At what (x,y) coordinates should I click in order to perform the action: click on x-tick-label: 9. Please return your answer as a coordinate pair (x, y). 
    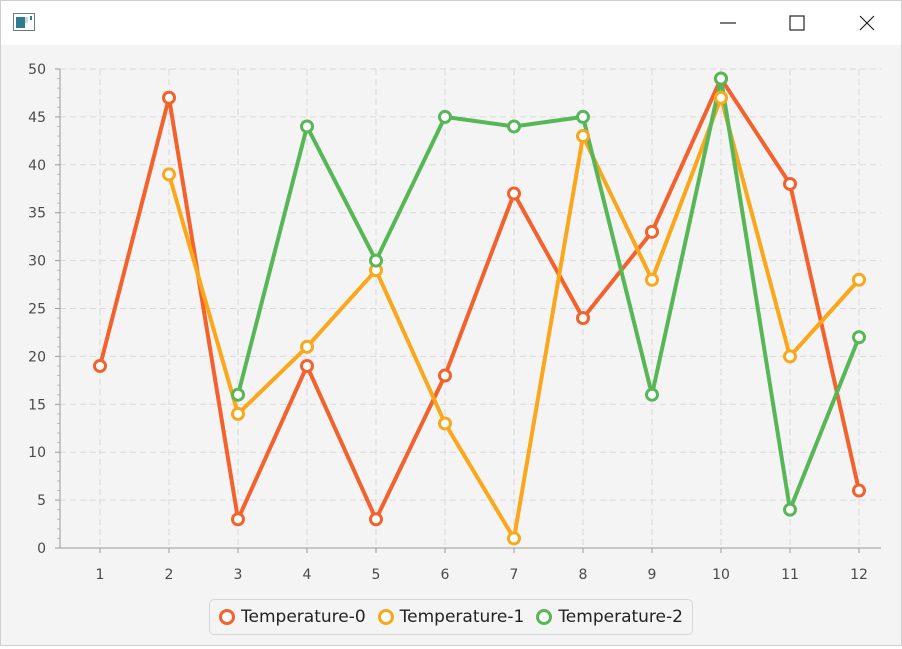
    Looking at the image, I should click on (652, 575).